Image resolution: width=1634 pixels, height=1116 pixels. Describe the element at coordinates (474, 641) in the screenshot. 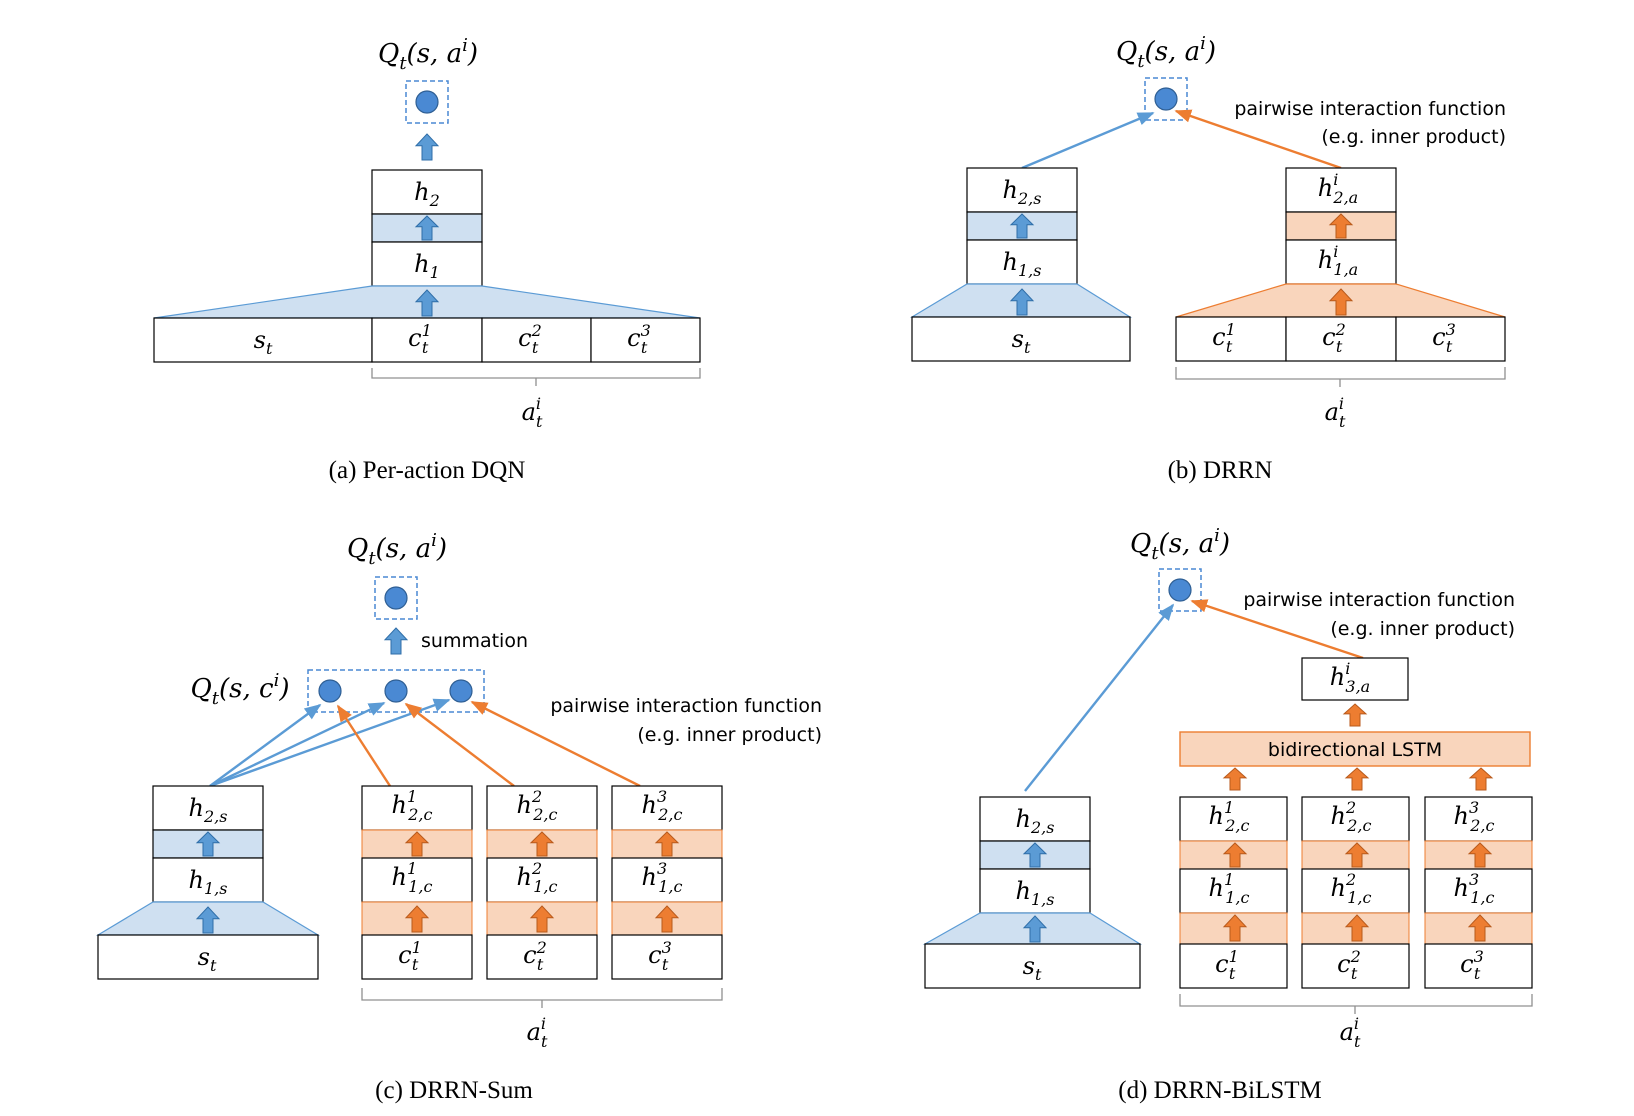

I see `panel-c-summation-label: summation` at that location.